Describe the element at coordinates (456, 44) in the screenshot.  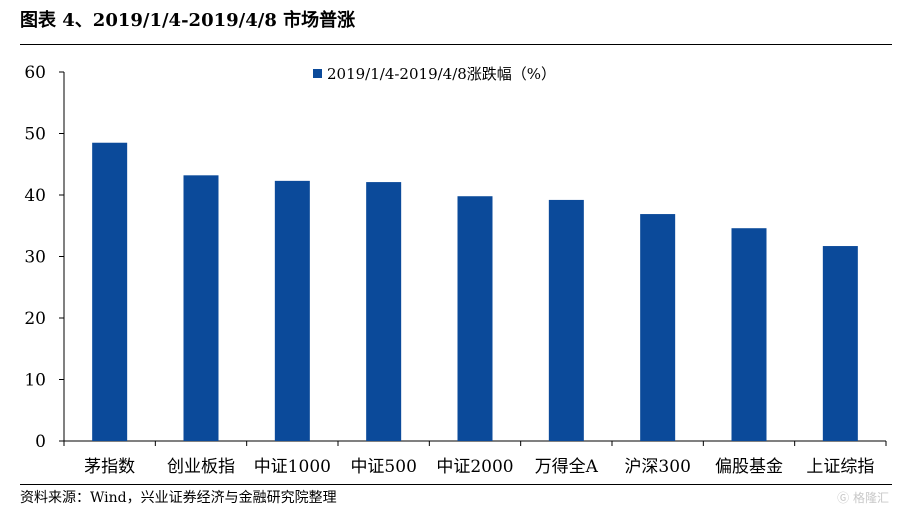
I see `title-rule` at that location.